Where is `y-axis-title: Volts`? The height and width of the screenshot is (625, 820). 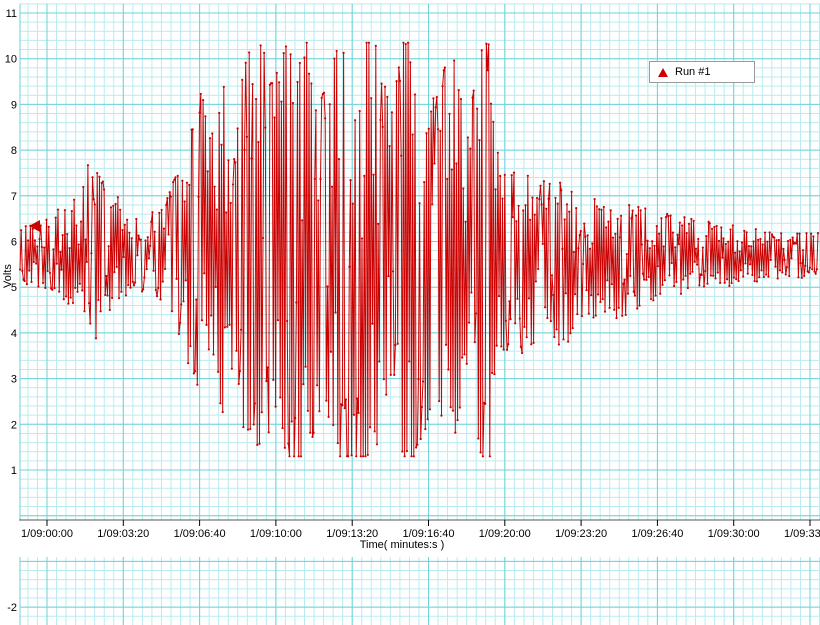 y-axis-title: Volts is located at coordinates (8, 276).